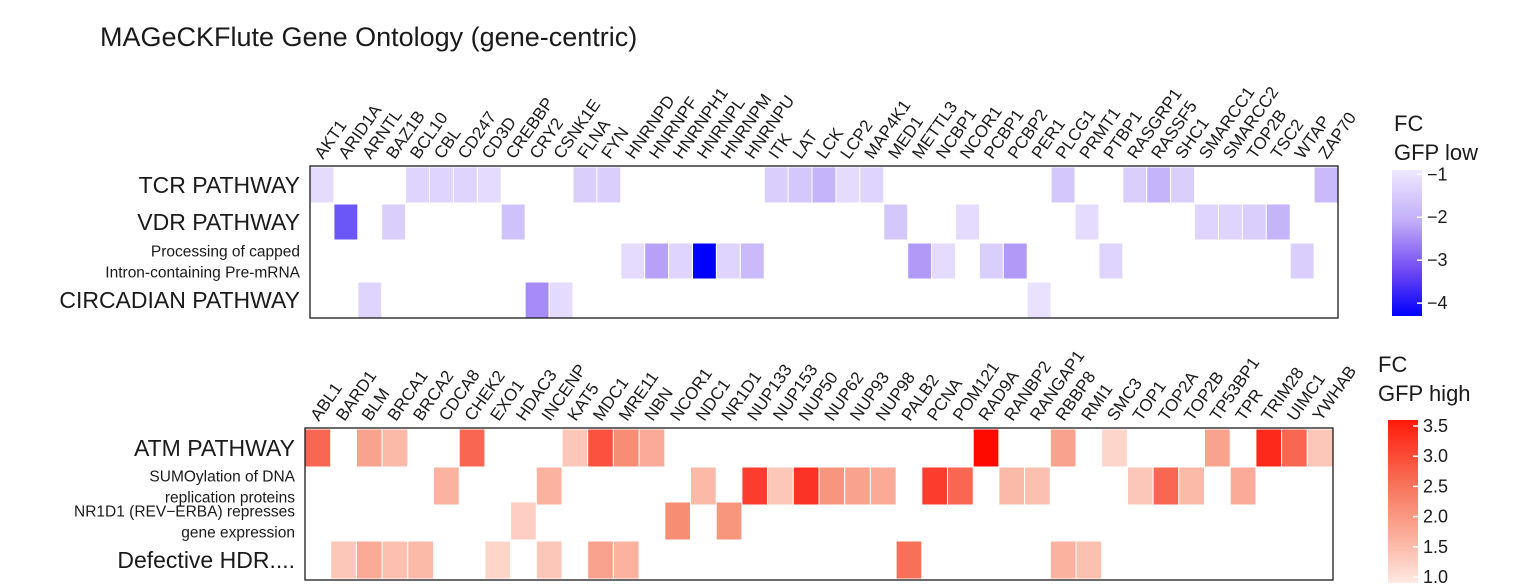 The height and width of the screenshot is (587, 1524). I want to click on heatmap-cell: TPR: 1.8, so click(1243, 486).